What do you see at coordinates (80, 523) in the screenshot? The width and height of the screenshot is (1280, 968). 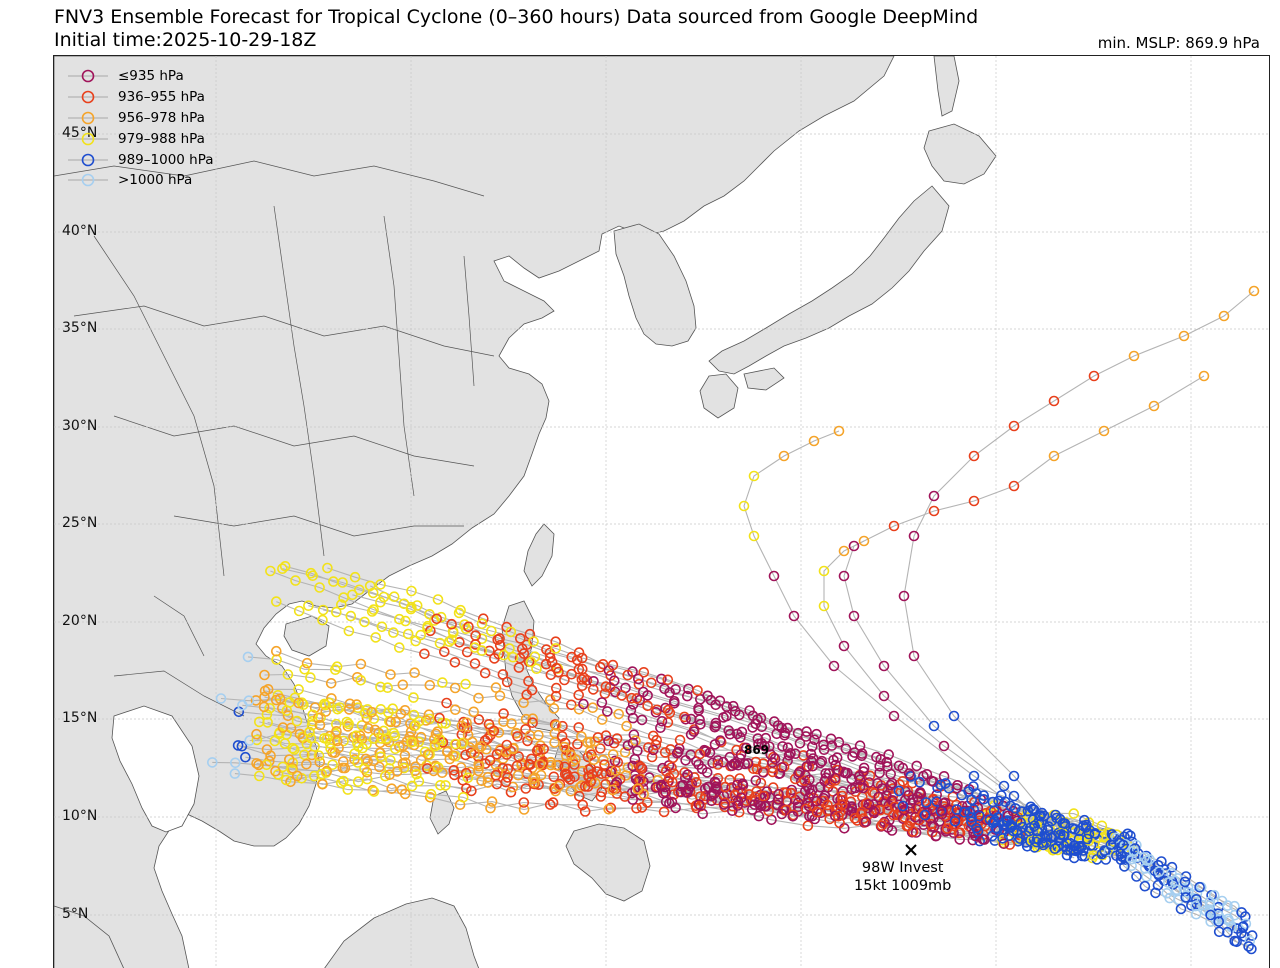 I see `lat-label-25: 25°N` at bounding box center [80, 523].